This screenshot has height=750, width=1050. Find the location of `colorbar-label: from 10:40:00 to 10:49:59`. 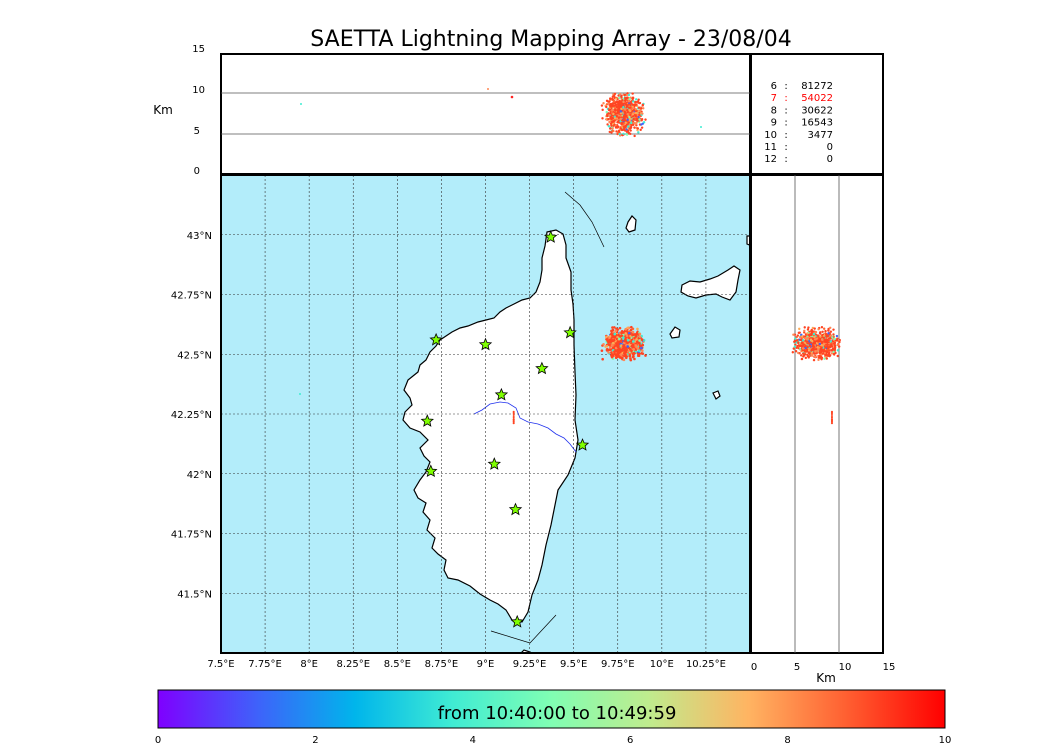

colorbar-label: from 10:40:00 to 10:49:59 is located at coordinates (557, 713).